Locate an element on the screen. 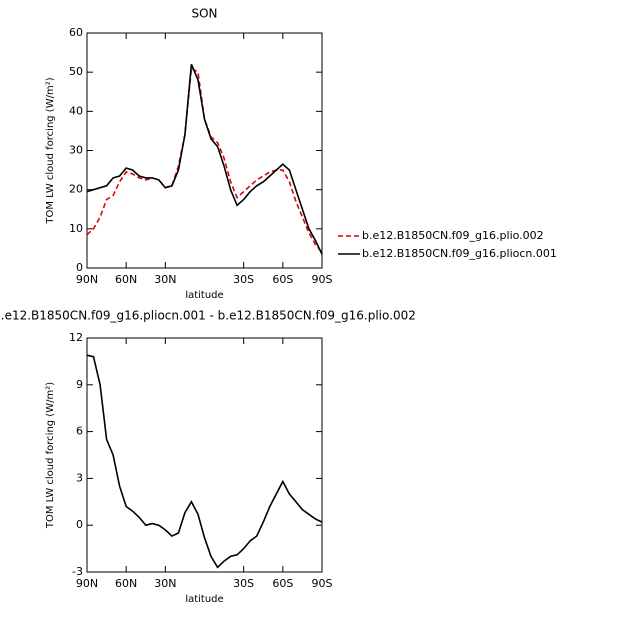 This screenshot has width=619, height=618. y-tick-label: 40 is located at coordinates (76, 110).